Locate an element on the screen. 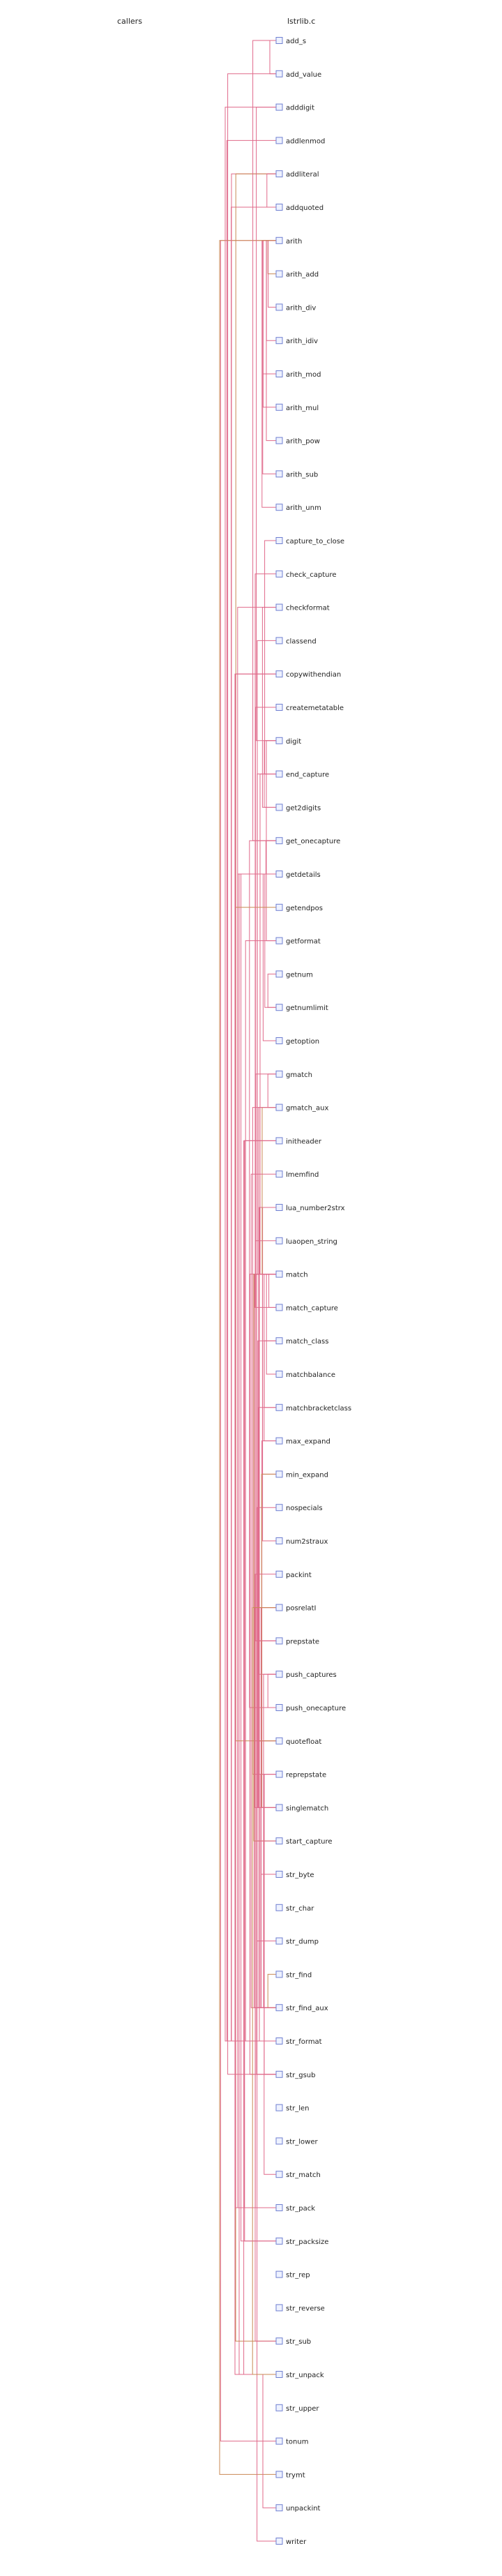 The width and height of the screenshot is (502, 2576). function-label: get2digits is located at coordinates (303, 808).